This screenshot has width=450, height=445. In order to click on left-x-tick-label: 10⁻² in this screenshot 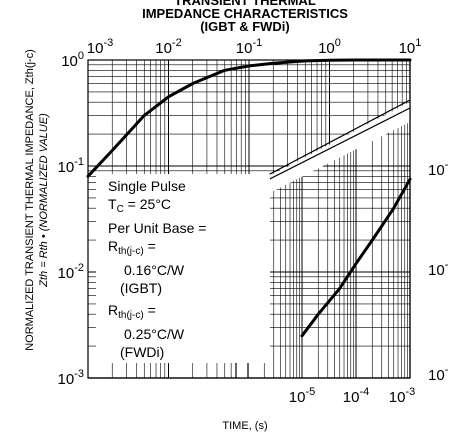, I will do `click(168, 47)`.